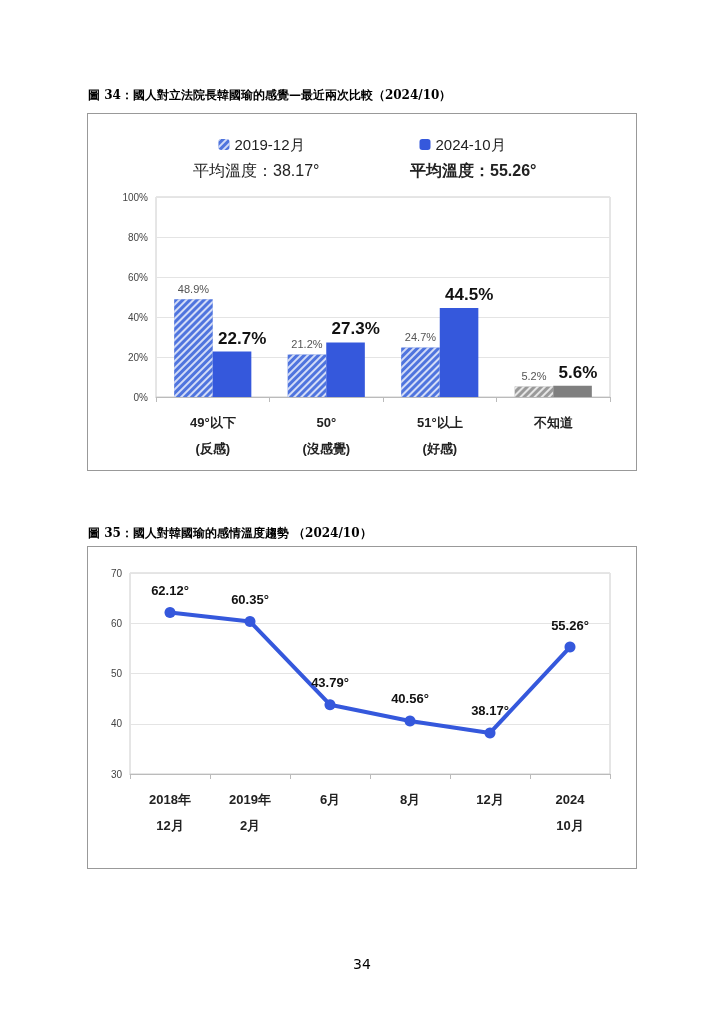  Describe the element at coordinates (330, 799) in the screenshot. I see `x-tick-label: 6月` at that location.